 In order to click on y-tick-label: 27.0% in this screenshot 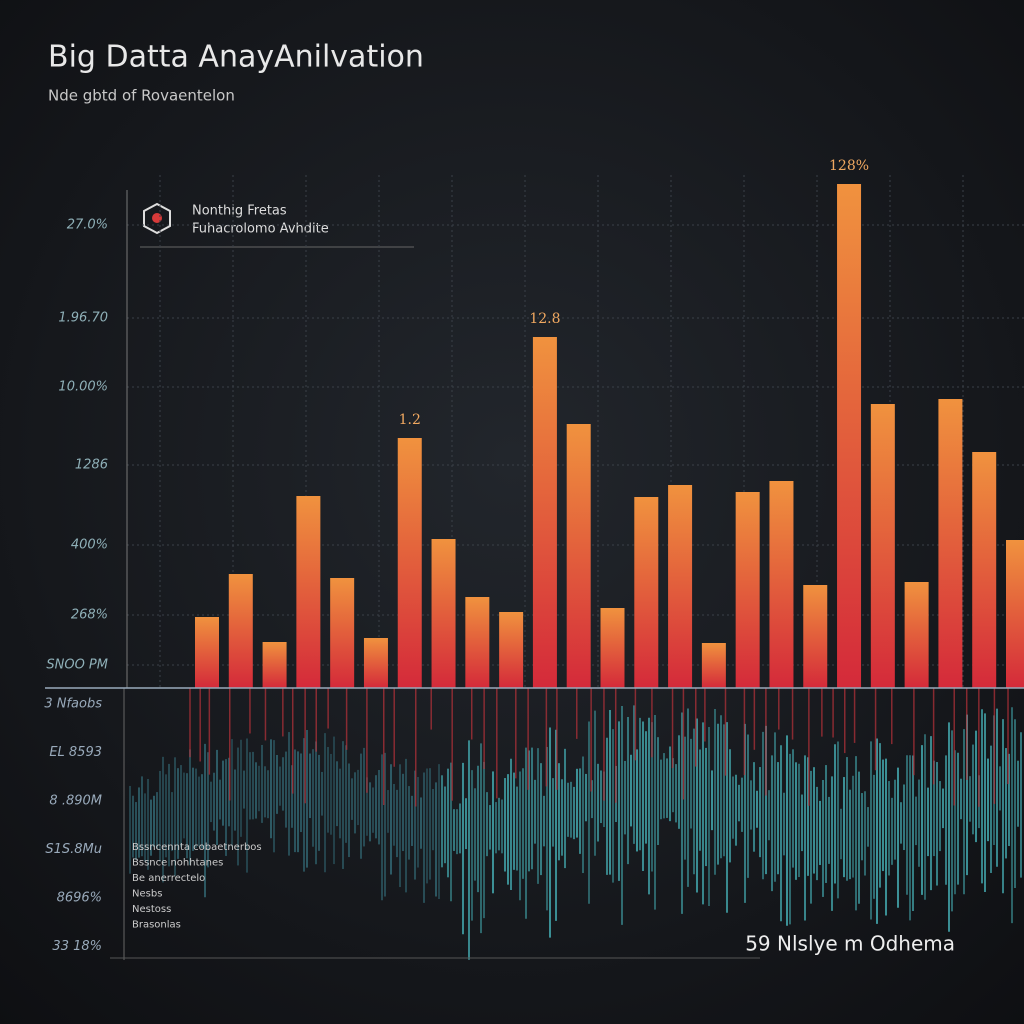, I will do `click(87, 225)`.